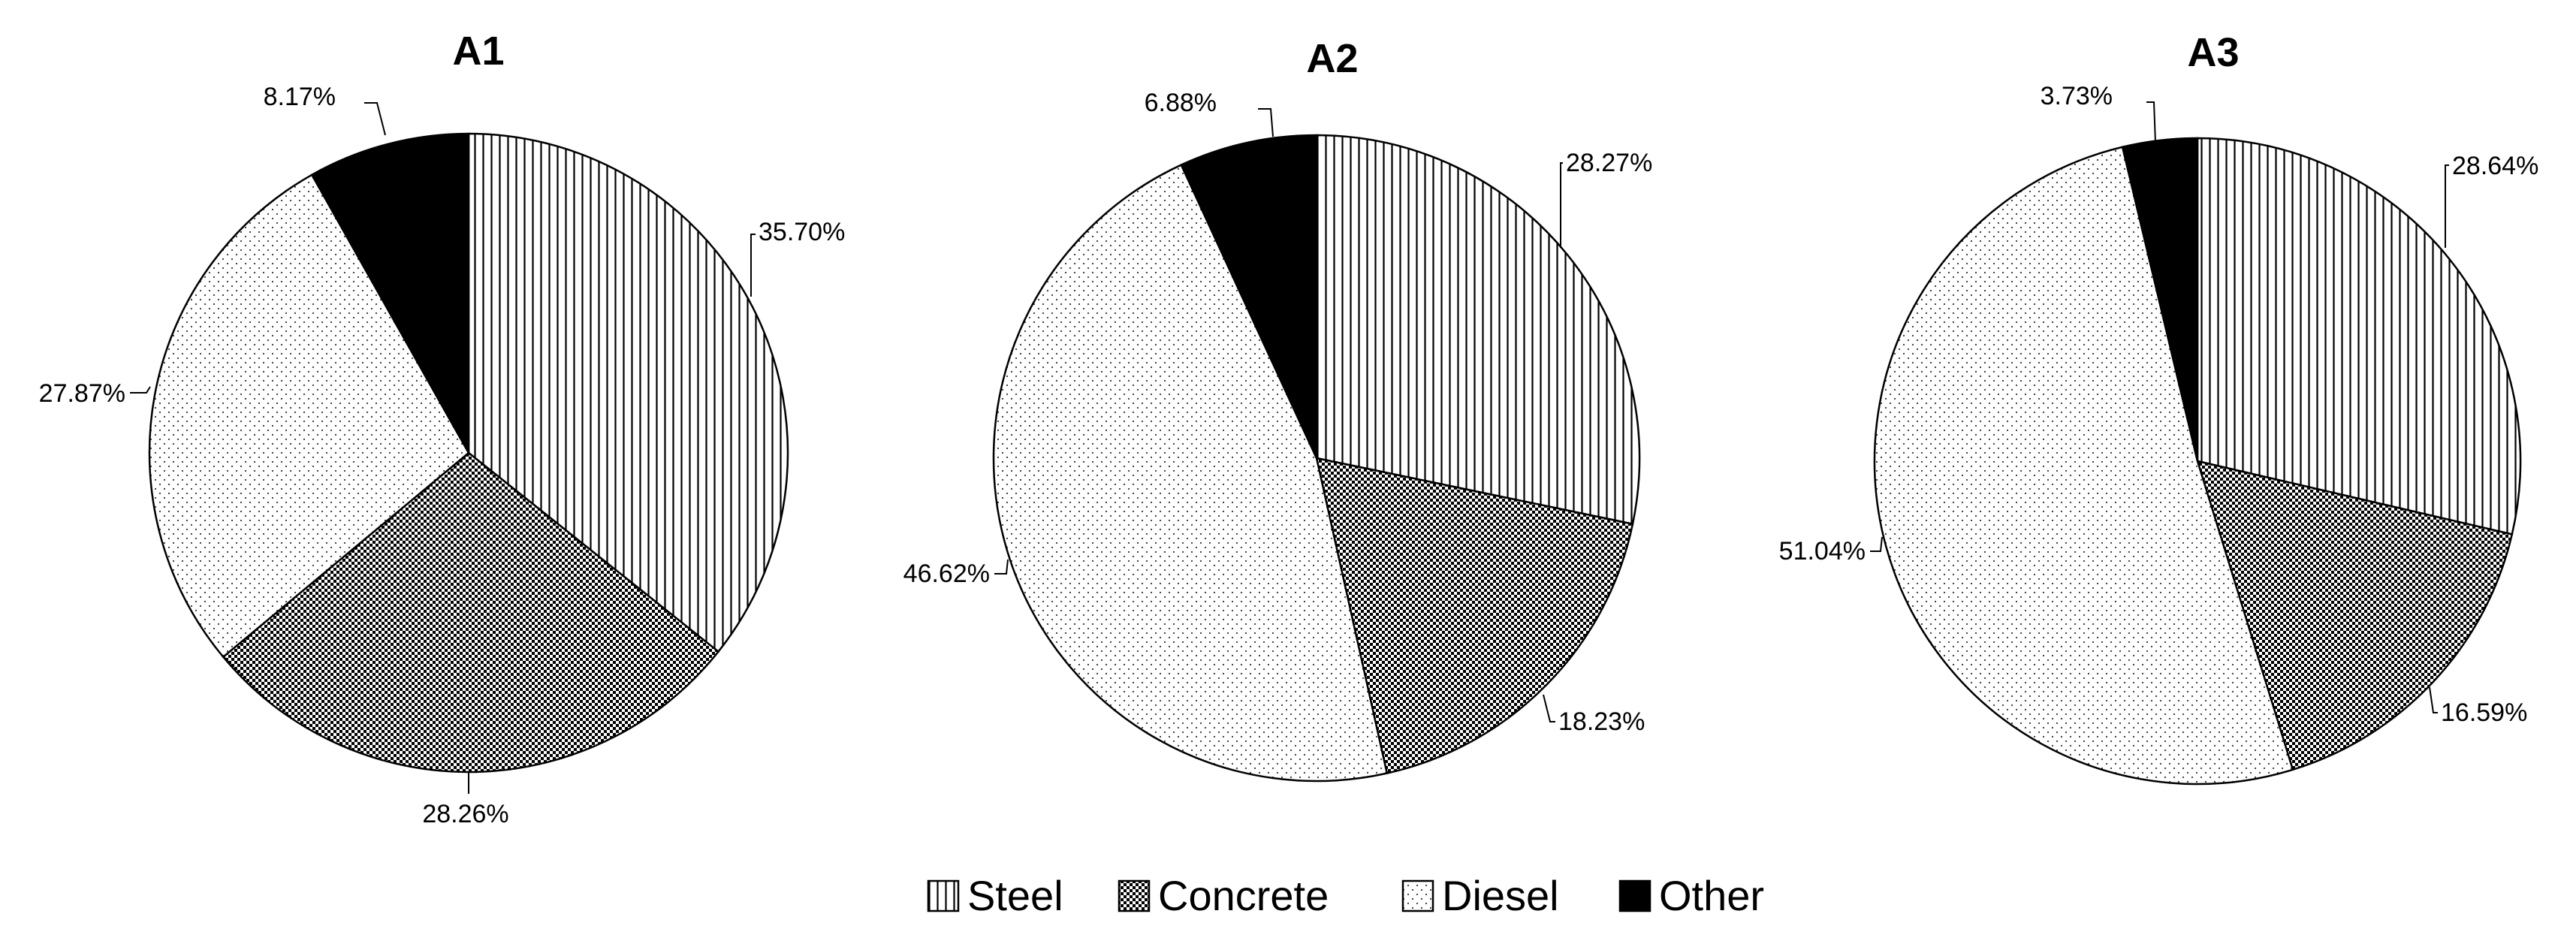  I want to click on chart-title: A1, so click(478, 51).